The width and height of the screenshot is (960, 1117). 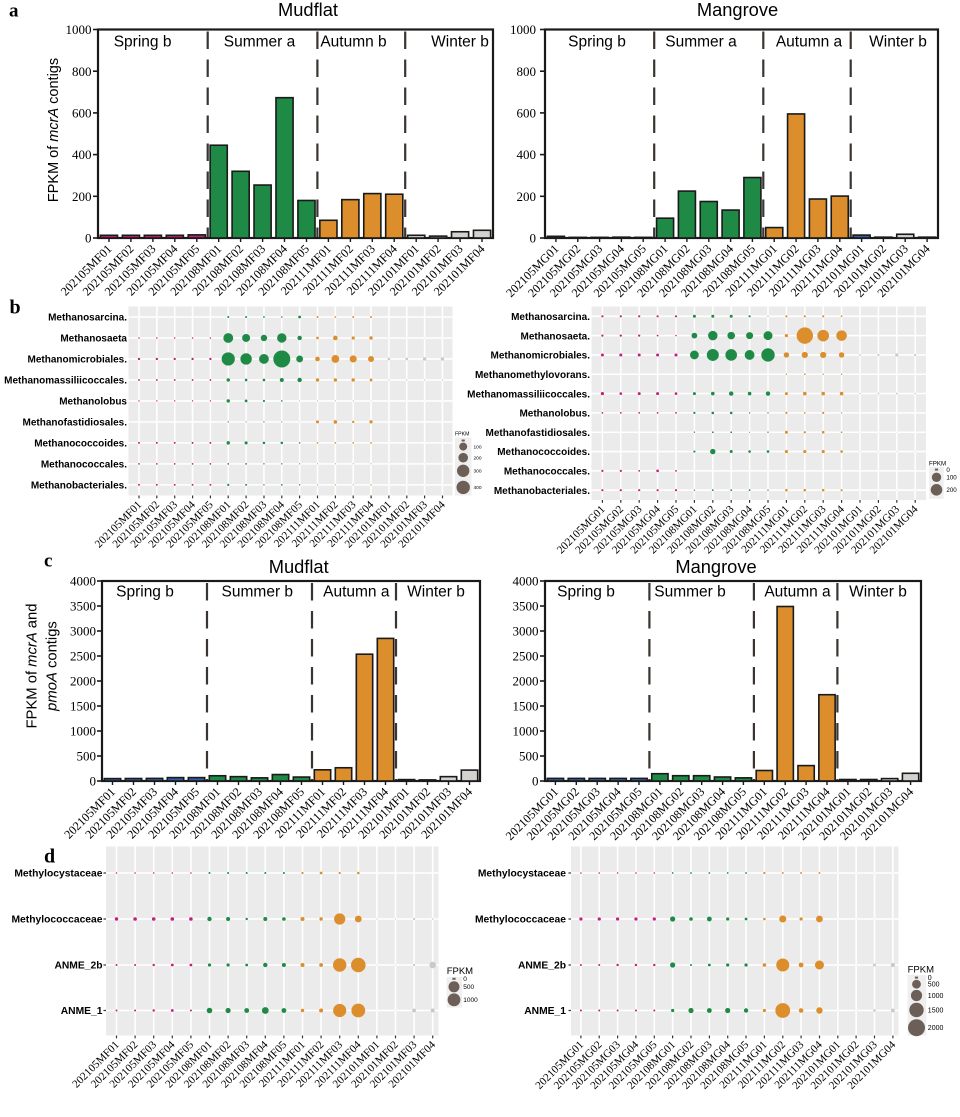 What do you see at coordinates (15, 308) in the screenshot?
I see `svg-text: b` at bounding box center [15, 308].